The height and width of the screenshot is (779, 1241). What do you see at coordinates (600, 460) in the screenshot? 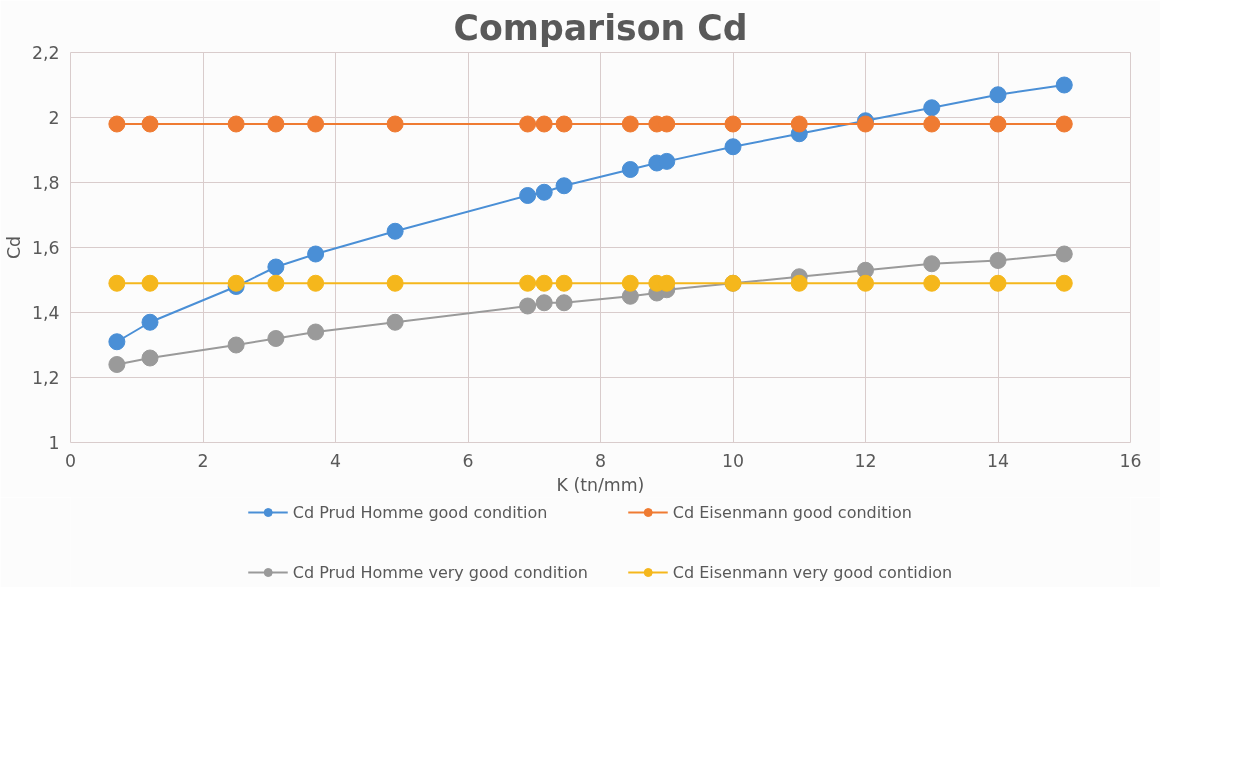
I see `x-tick-label: 8` at bounding box center [600, 460].